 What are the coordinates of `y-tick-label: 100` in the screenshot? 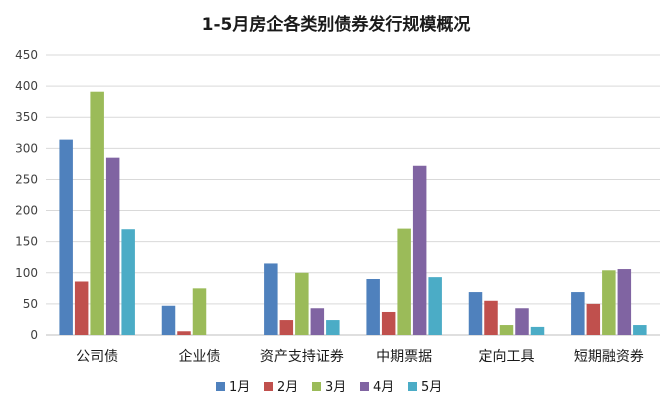 It's located at (26, 273).